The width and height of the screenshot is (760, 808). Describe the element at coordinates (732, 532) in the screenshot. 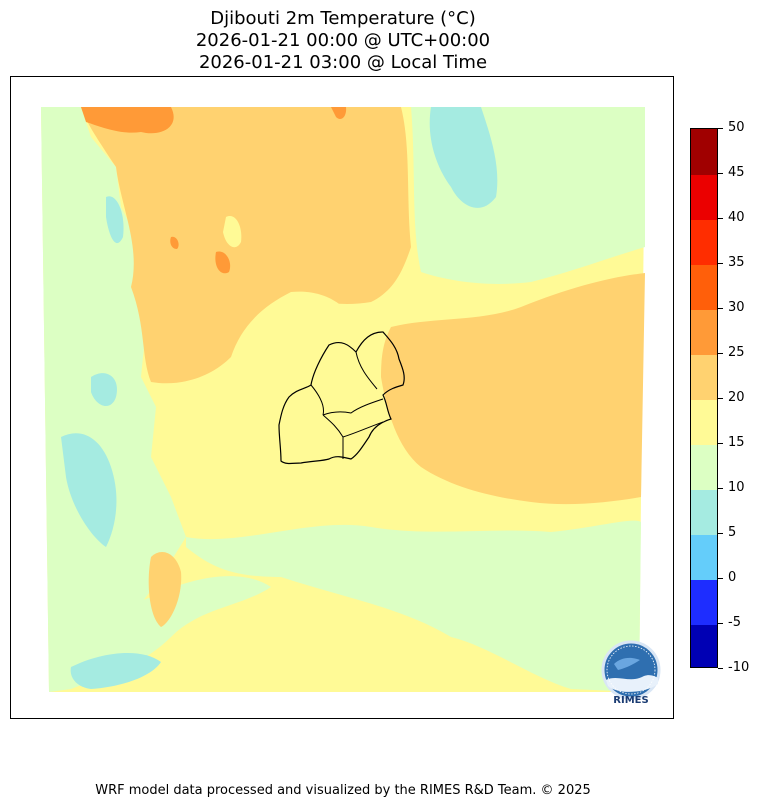

I see `colorbar-tick-label: 5` at that location.